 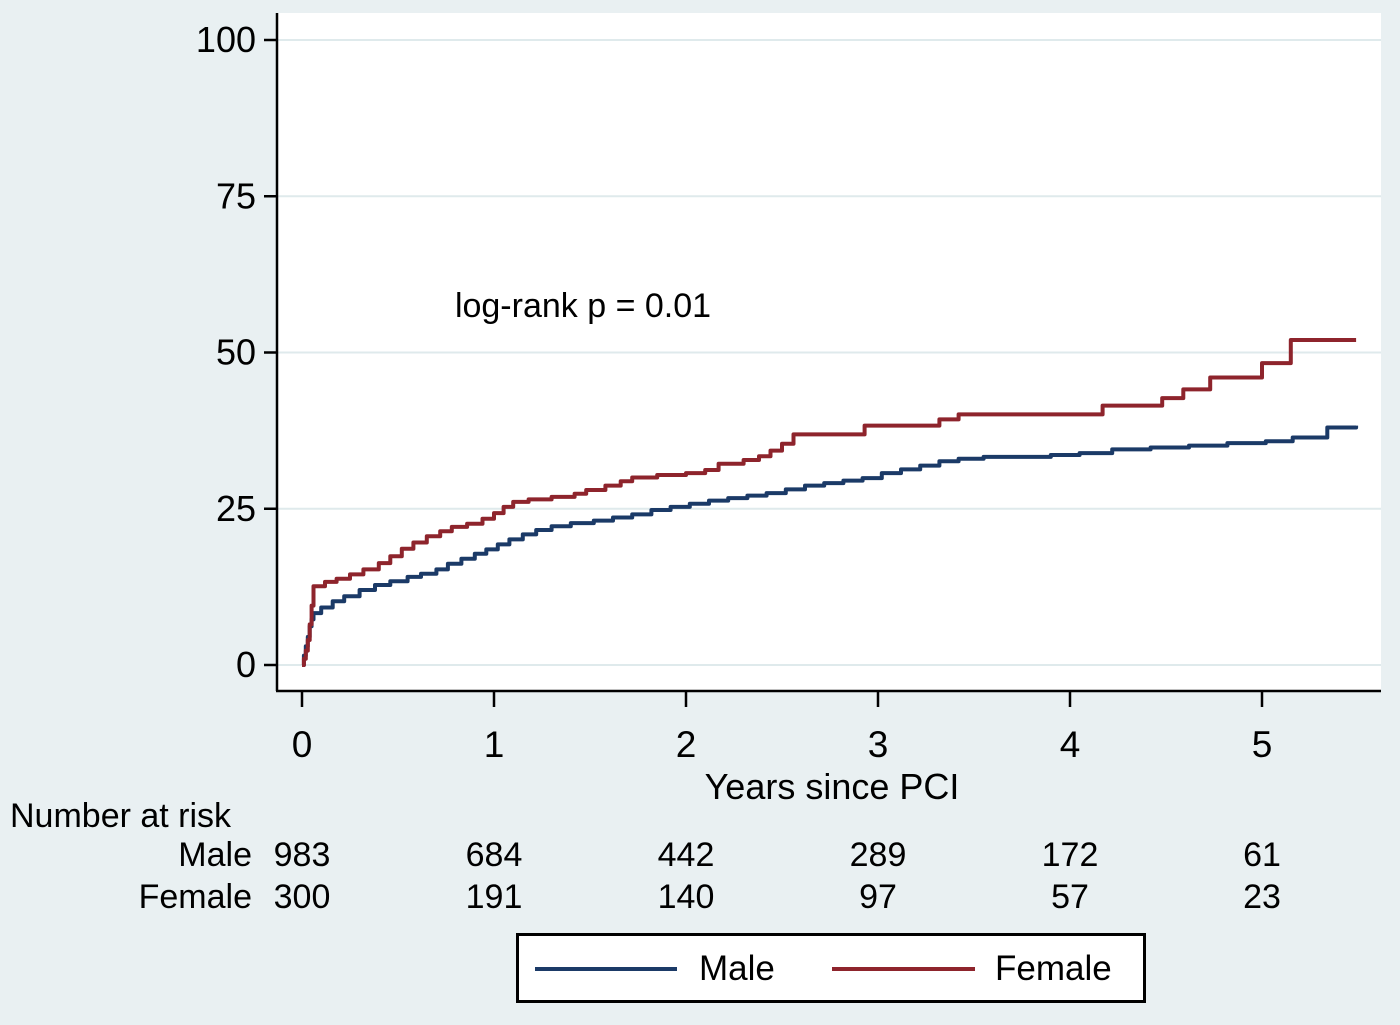 I want to click on risk-value-female-year5: 23, so click(x=1262, y=897).